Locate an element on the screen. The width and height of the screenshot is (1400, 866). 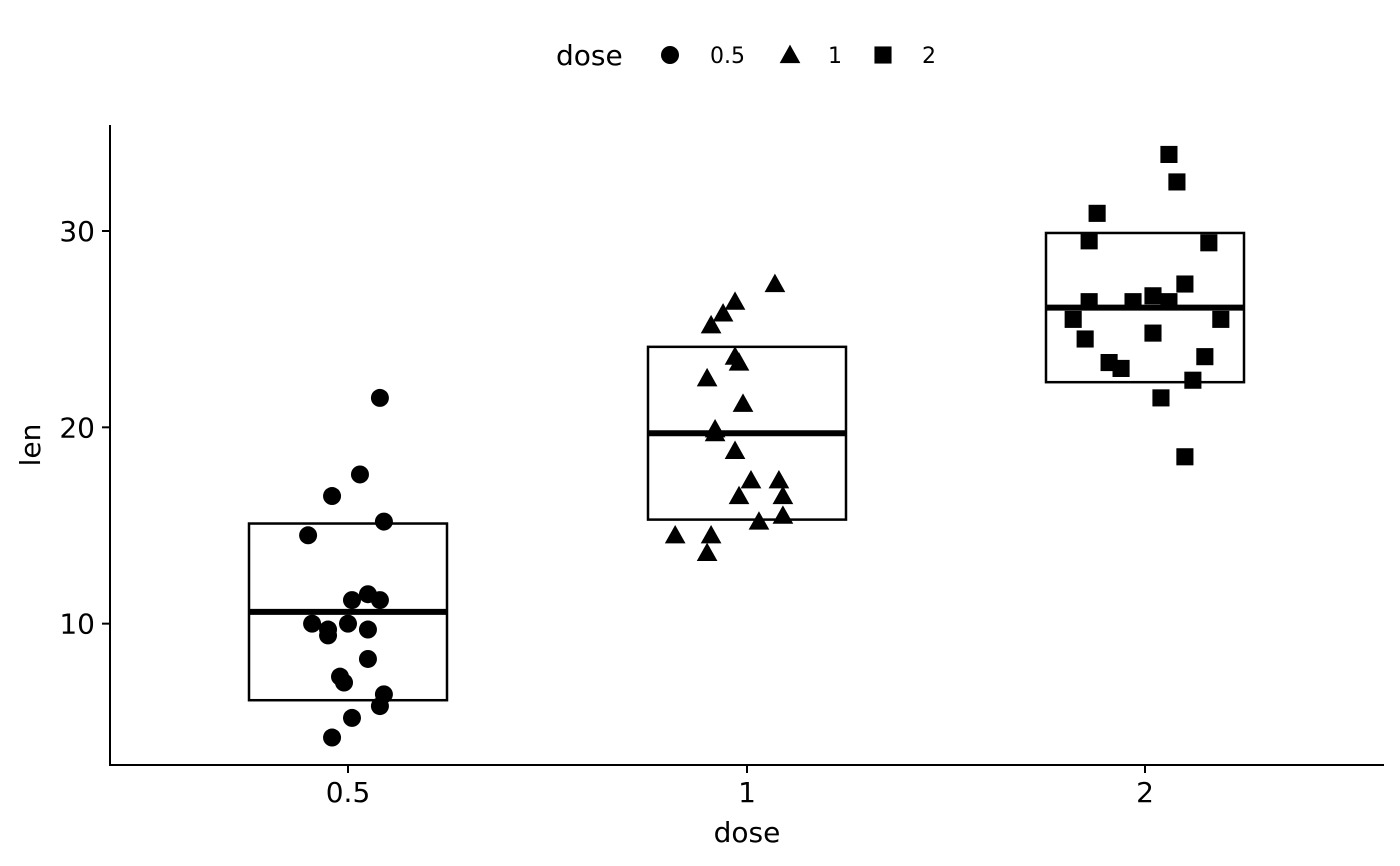
legend-label: 2 is located at coordinates (929, 56).